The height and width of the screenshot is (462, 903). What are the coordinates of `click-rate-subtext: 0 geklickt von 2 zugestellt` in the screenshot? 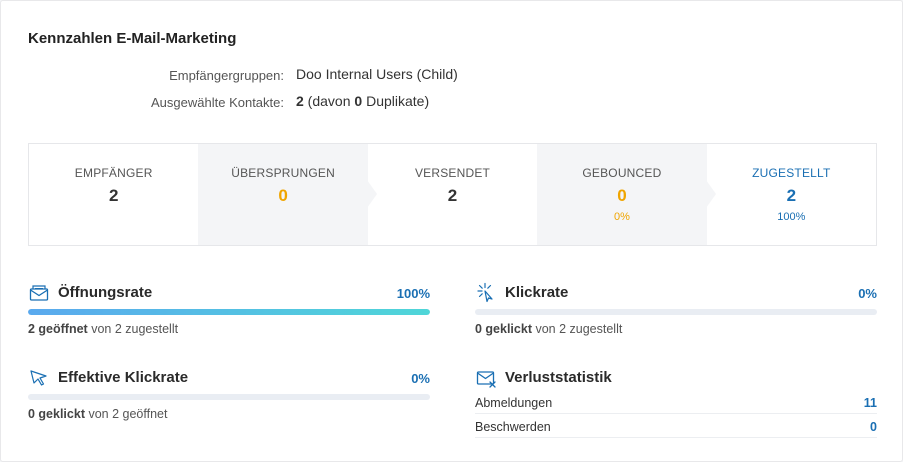 It's located at (548, 329).